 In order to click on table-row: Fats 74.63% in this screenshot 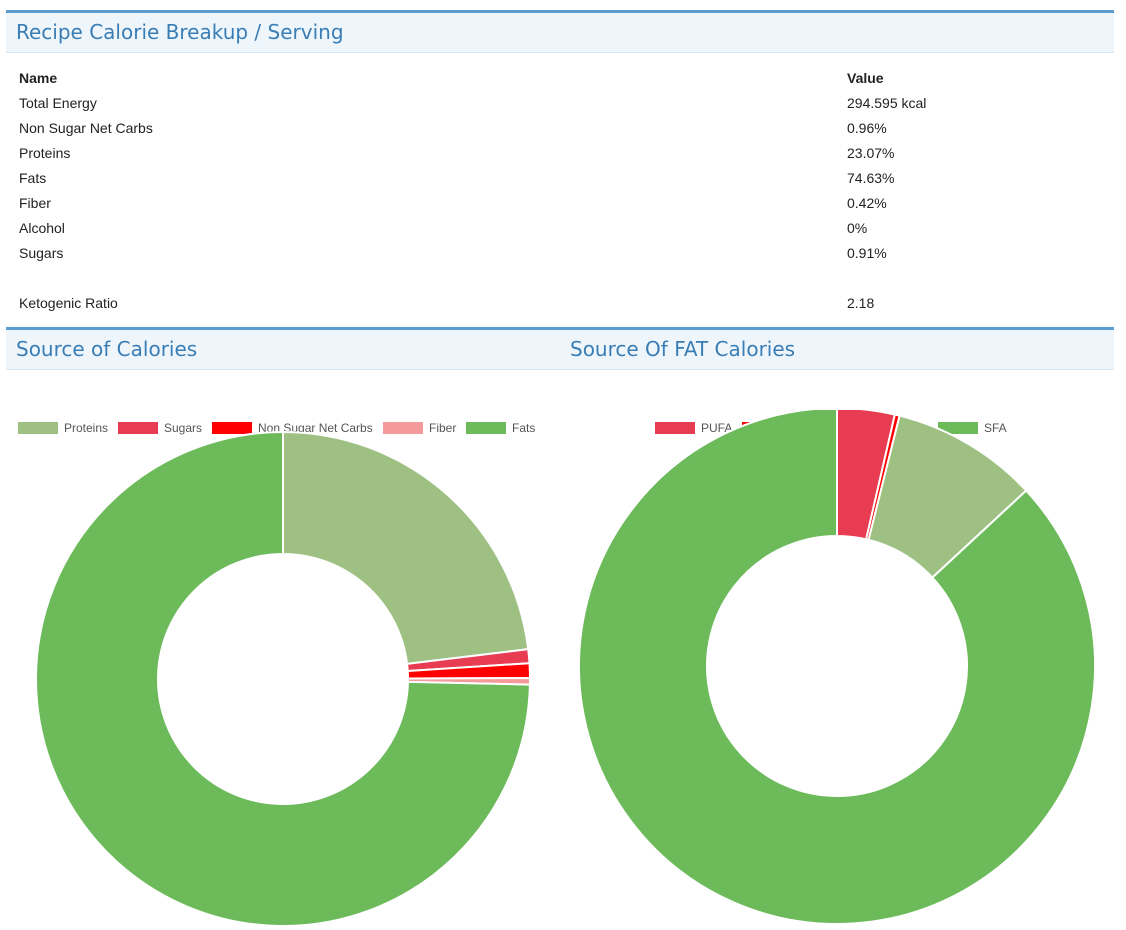, I will do `click(555, 177)`.